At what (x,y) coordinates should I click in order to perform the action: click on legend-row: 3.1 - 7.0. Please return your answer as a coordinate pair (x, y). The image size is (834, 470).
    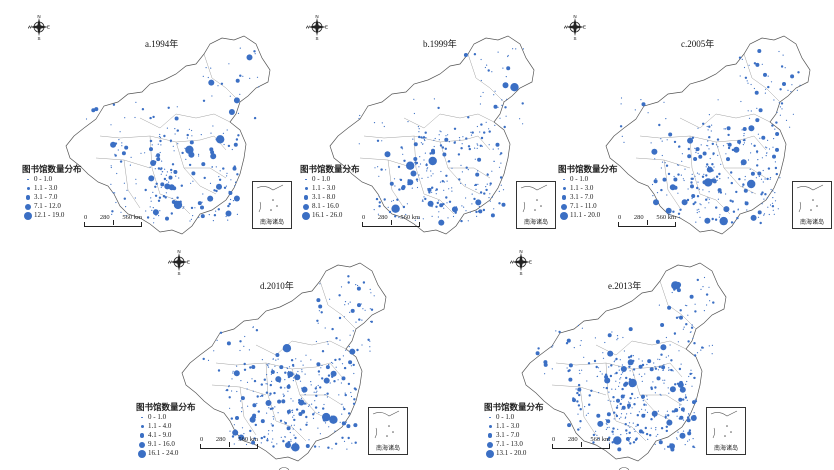
    Looking at the image, I should click on (588, 197).